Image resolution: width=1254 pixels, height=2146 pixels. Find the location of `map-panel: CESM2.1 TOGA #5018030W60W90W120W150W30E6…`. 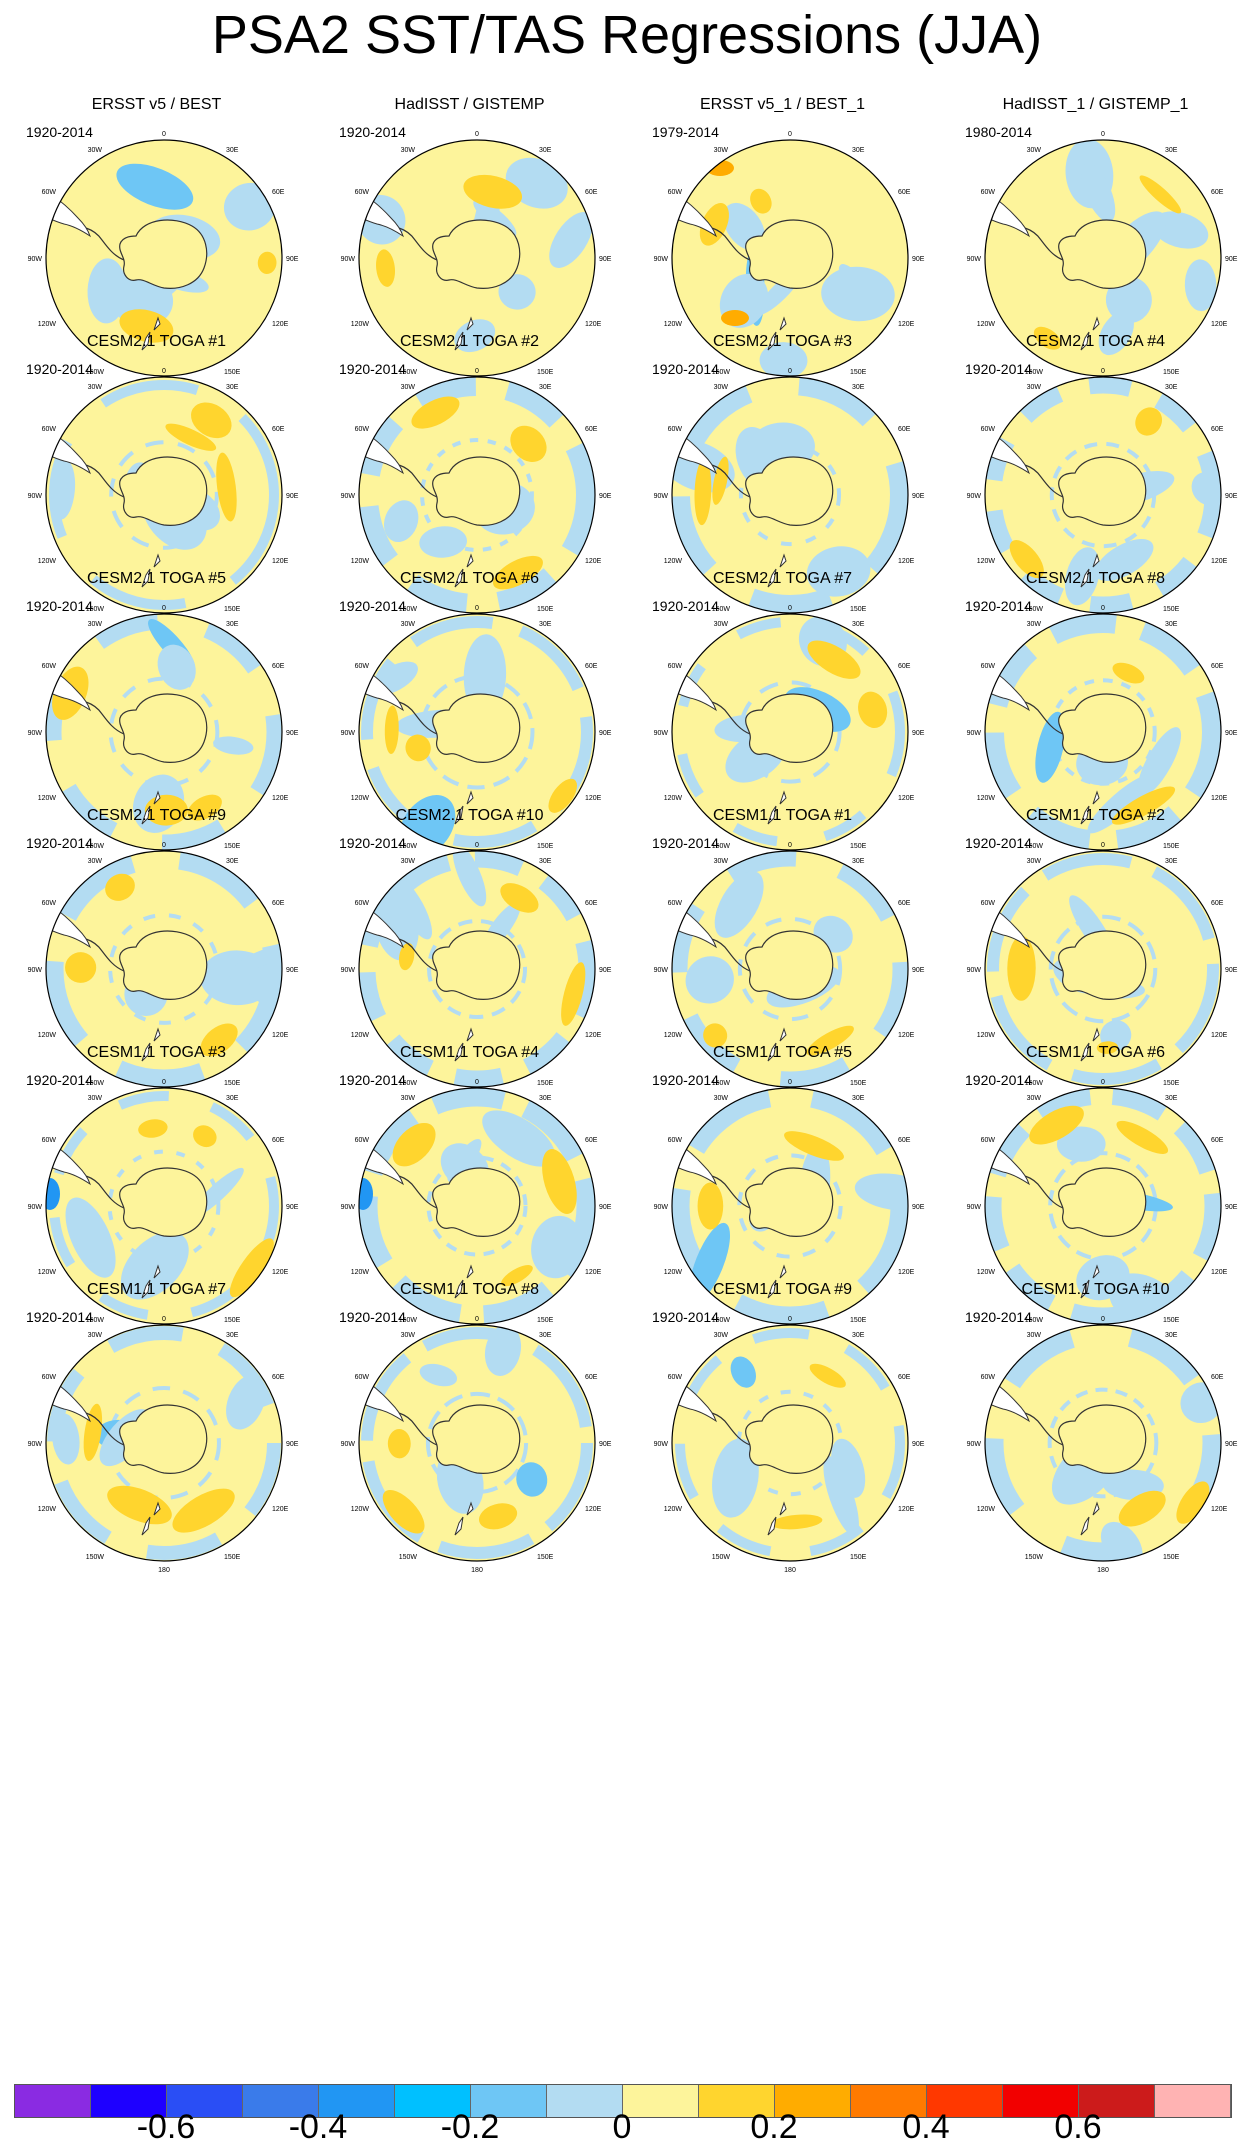

map-panel: CESM2.1 TOGA #5018030W60W90W120W150W30E6… is located at coordinates (156, 720).